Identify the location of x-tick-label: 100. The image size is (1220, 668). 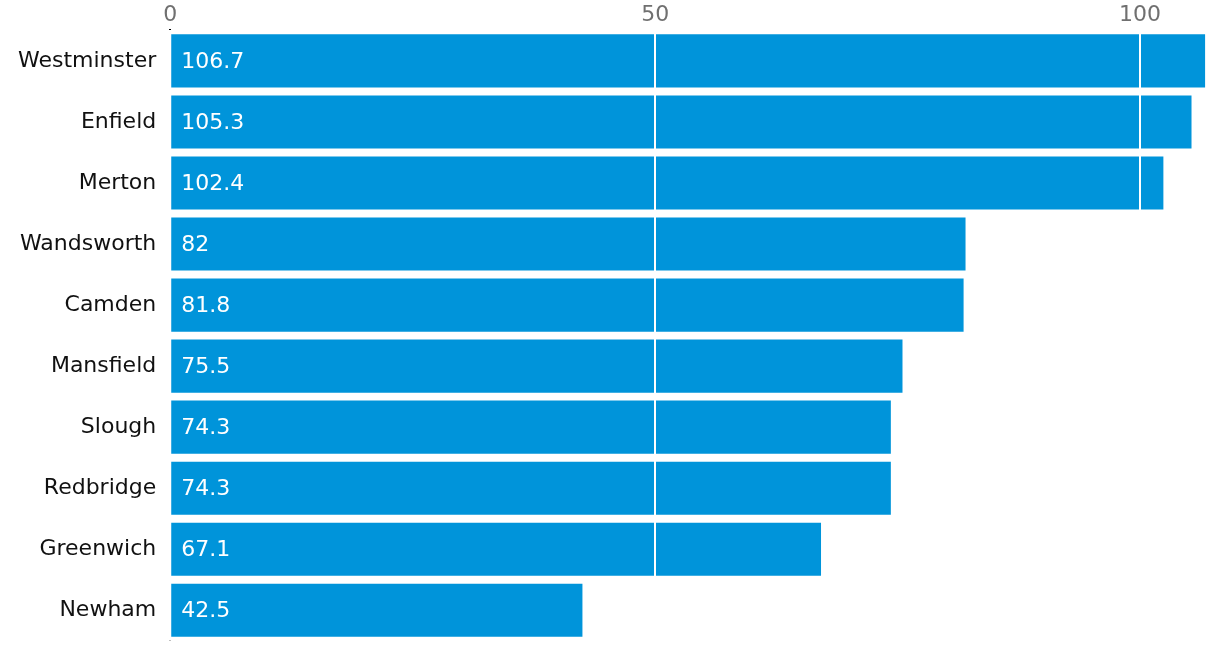
(1140, 13).